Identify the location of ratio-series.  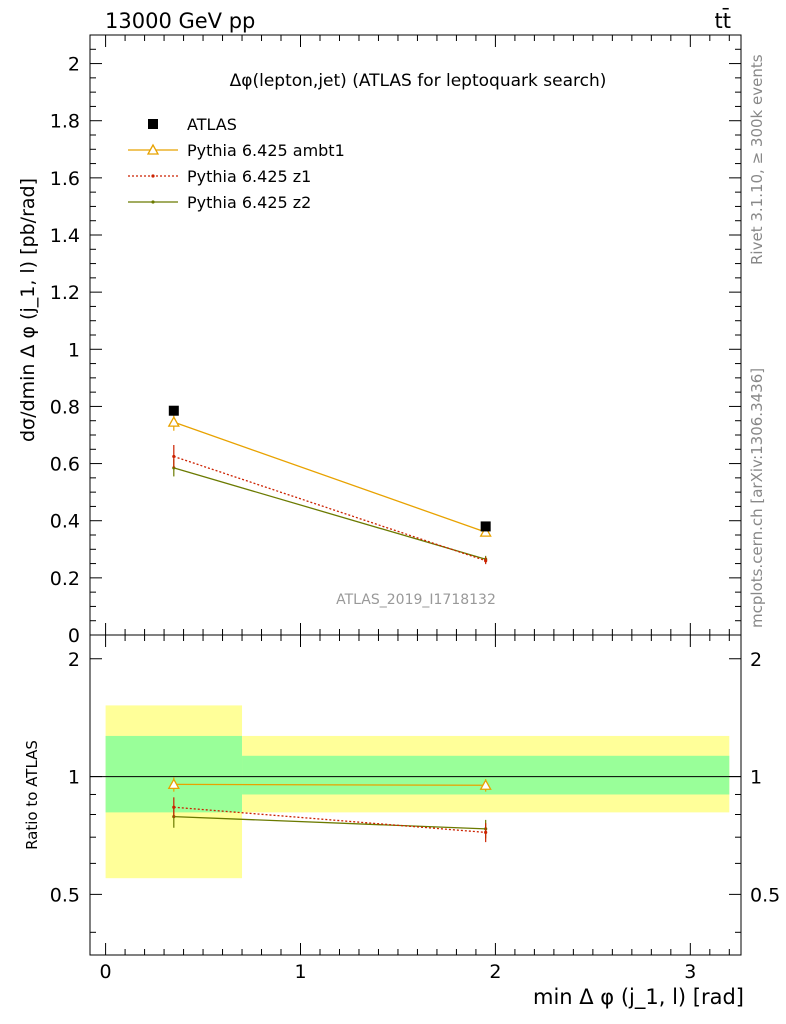
(329, 810).